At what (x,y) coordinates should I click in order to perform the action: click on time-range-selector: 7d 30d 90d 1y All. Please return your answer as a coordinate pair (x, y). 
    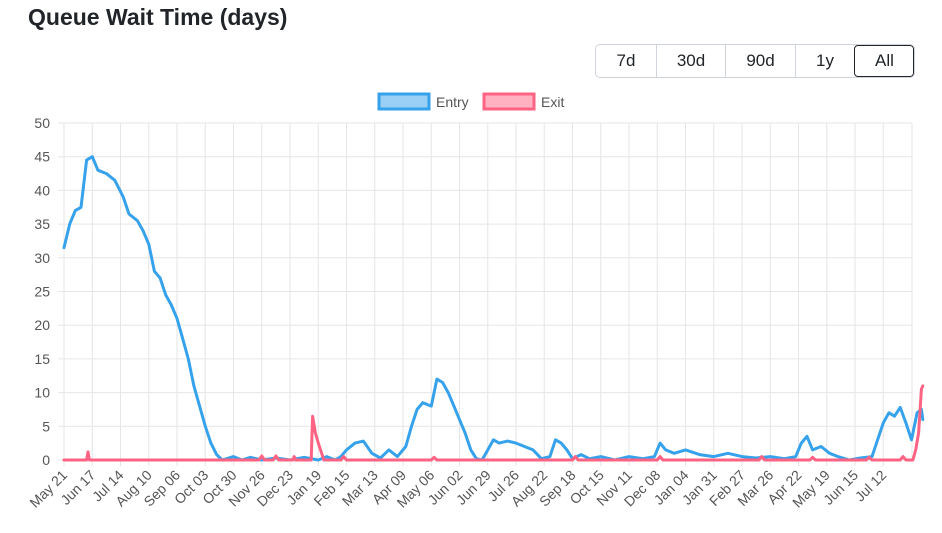
    Looking at the image, I should click on (755, 61).